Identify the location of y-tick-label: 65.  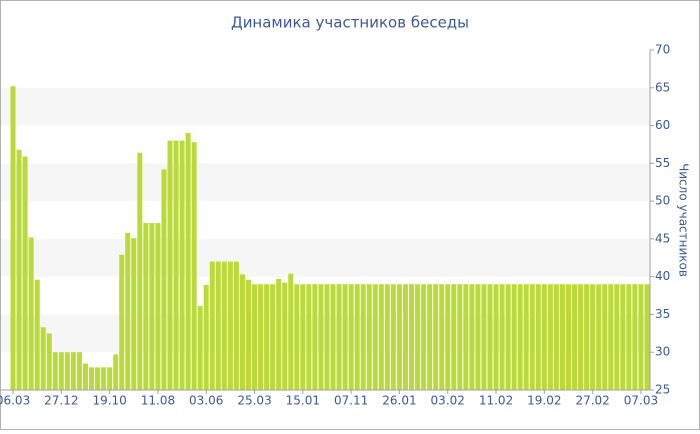
(662, 87).